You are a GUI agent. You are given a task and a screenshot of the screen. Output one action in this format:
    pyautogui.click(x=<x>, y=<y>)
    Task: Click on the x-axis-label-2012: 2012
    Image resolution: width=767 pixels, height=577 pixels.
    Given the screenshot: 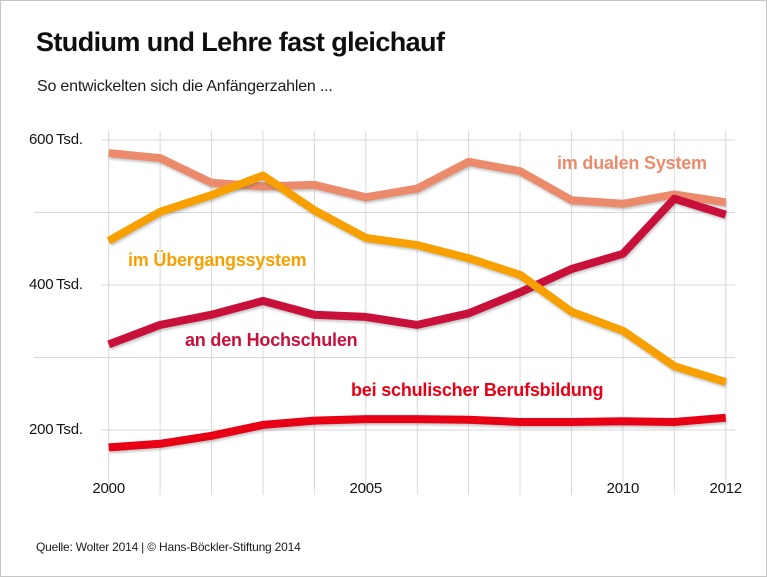 What is the action you would take?
    pyautogui.click(x=726, y=488)
    